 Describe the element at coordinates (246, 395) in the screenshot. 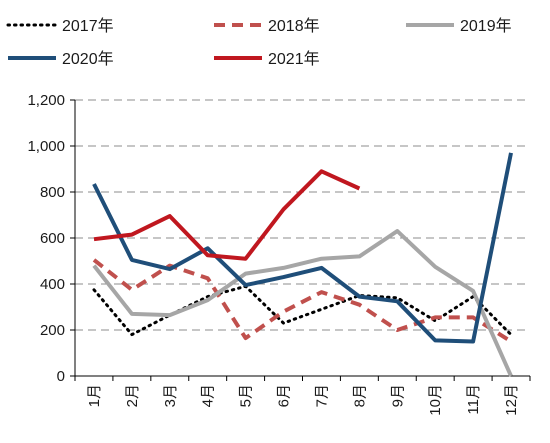

I see `x-tick-label: 5月` at that location.